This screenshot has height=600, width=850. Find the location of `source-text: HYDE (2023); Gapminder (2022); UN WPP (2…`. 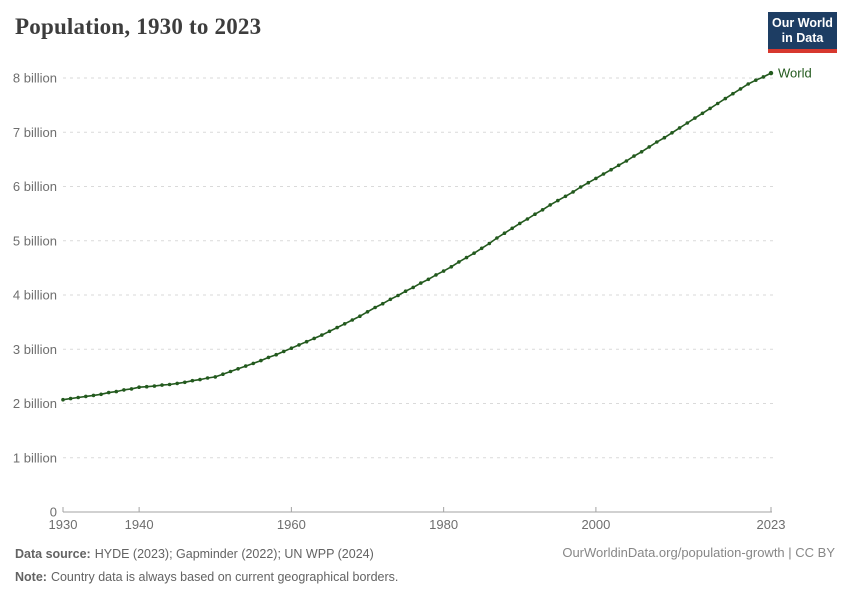

source-text: HYDE (2023); Gapminder (2022); UN WPP (2… is located at coordinates (234, 554).